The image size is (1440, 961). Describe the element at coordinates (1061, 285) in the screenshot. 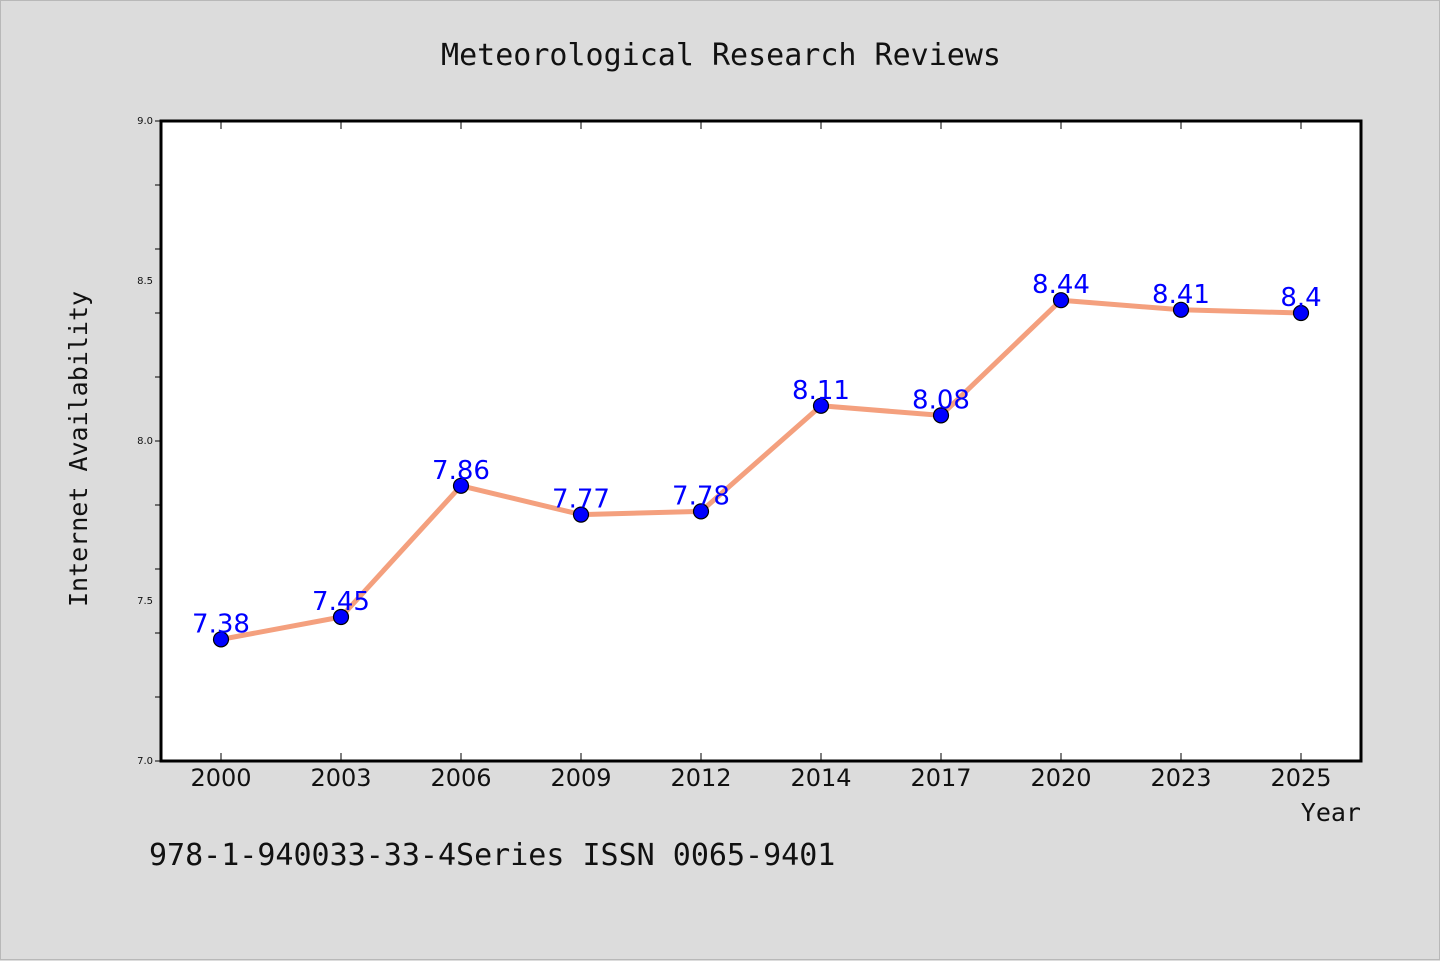

I see `data-label: 8.44` at that location.